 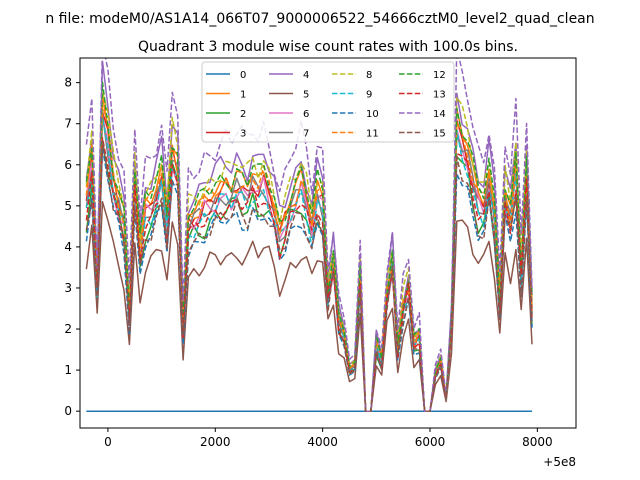 What do you see at coordinates (430, 442) in the screenshot?
I see `x-tick-label: 6000` at bounding box center [430, 442].